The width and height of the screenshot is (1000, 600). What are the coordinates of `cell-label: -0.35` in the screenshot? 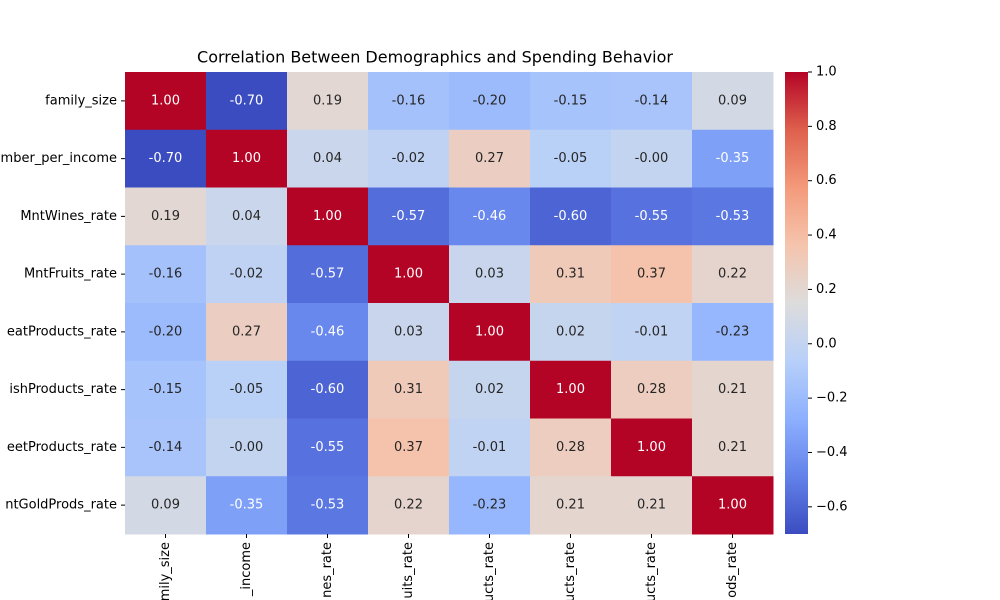 It's located at (247, 505).